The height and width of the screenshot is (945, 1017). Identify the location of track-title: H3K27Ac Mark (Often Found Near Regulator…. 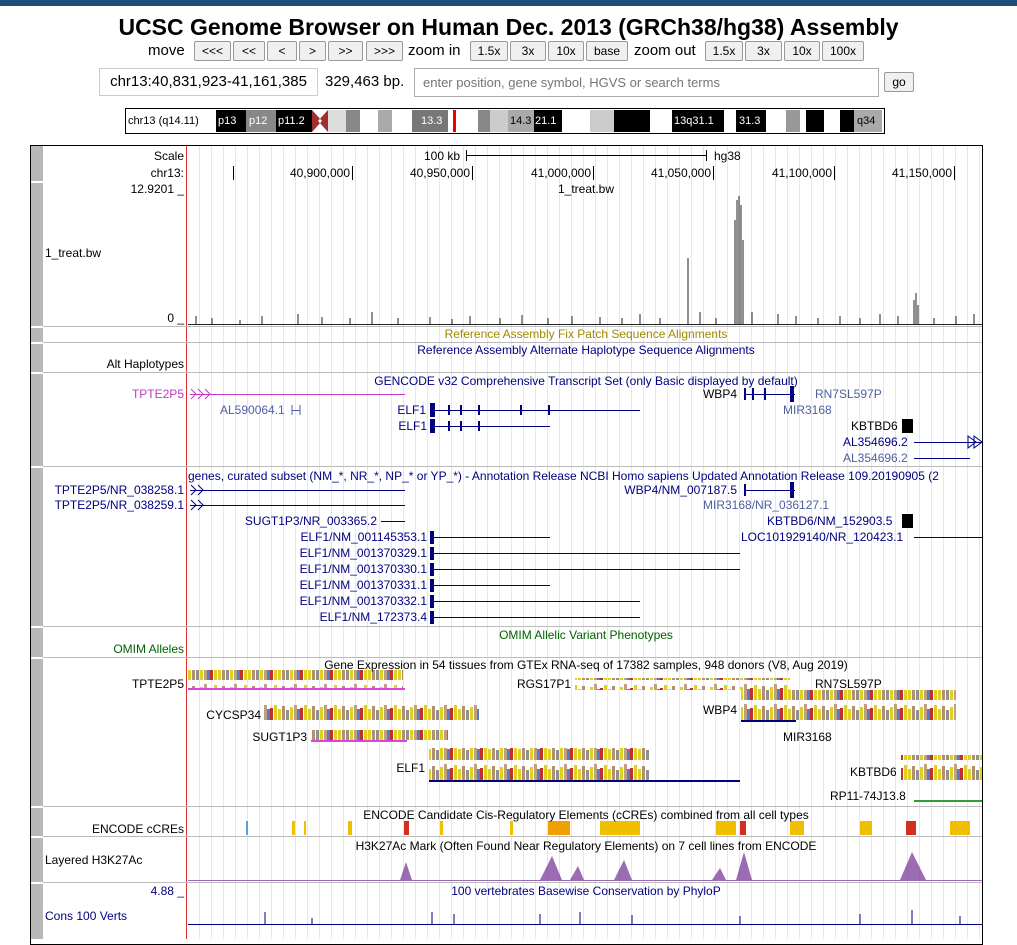
(586, 846).